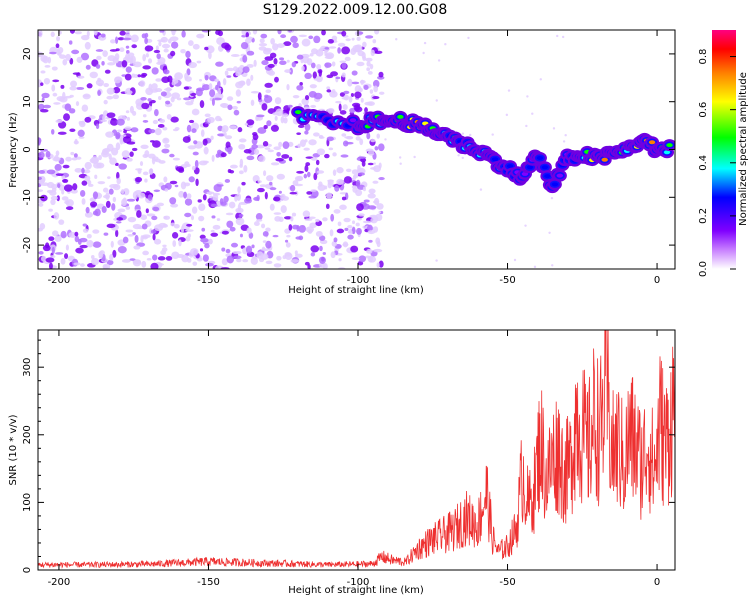  What do you see at coordinates (703, 163) in the screenshot?
I see `colorbar-tick-label: 0.4` at bounding box center [703, 163].